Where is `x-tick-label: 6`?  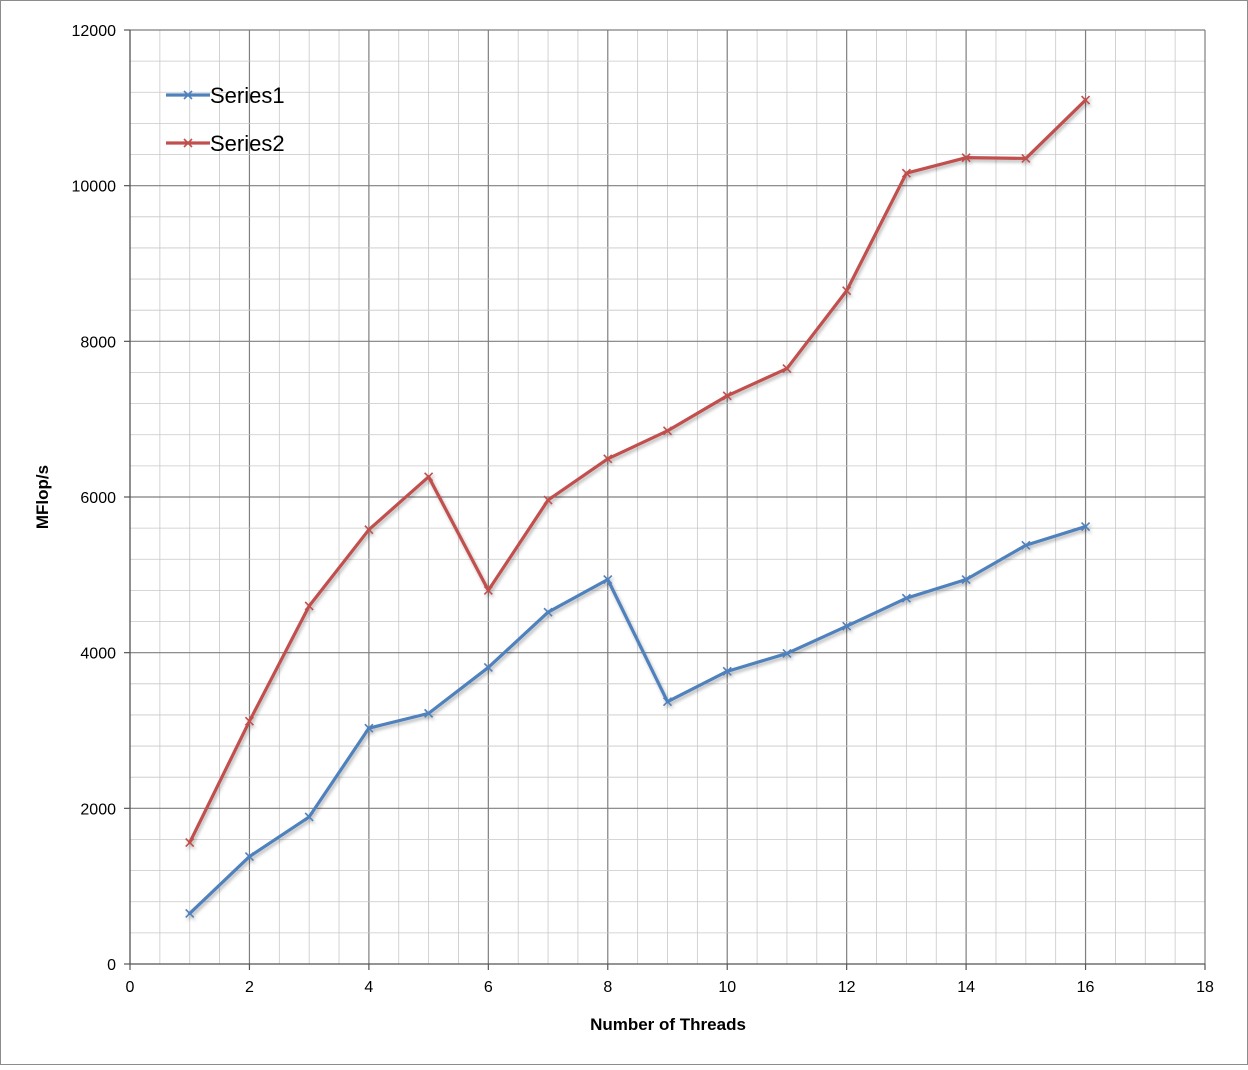 x-tick-label: 6 is located at coordinates (488, 987).